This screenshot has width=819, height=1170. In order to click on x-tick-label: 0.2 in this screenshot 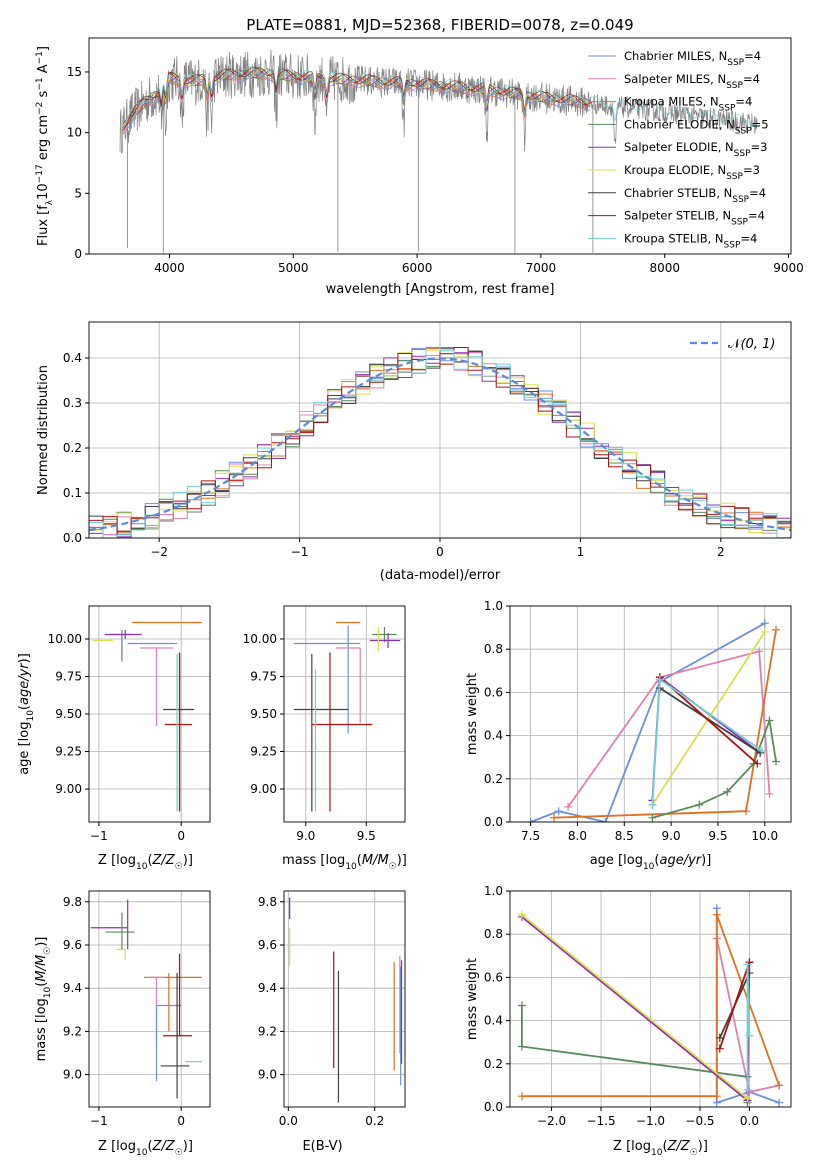, I will do `click(374, 1121)`.